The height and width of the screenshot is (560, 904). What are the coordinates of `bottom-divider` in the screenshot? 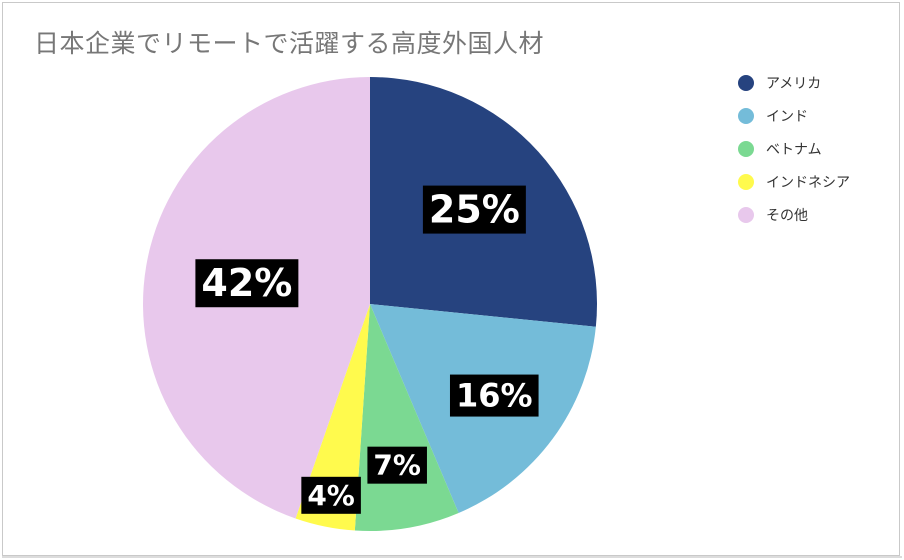 It's located at (452, 557).